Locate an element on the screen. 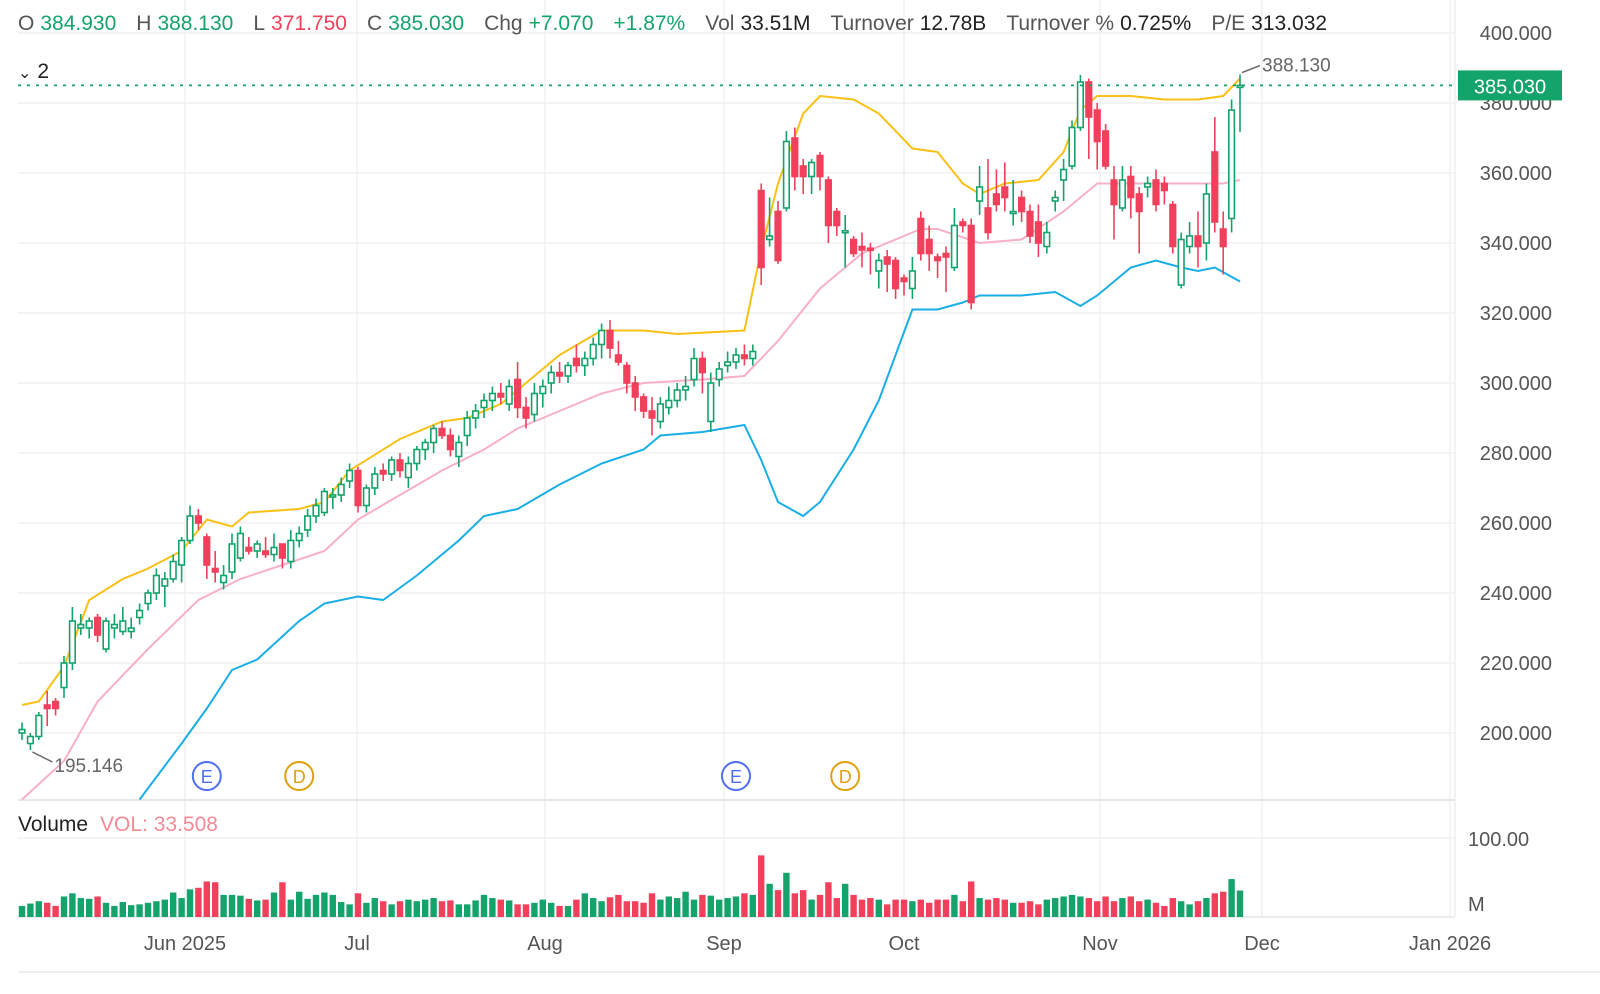 This screenshot has width=1600, height=994. y-tick-label: 340.000 is located at coordinates (1516, 244).